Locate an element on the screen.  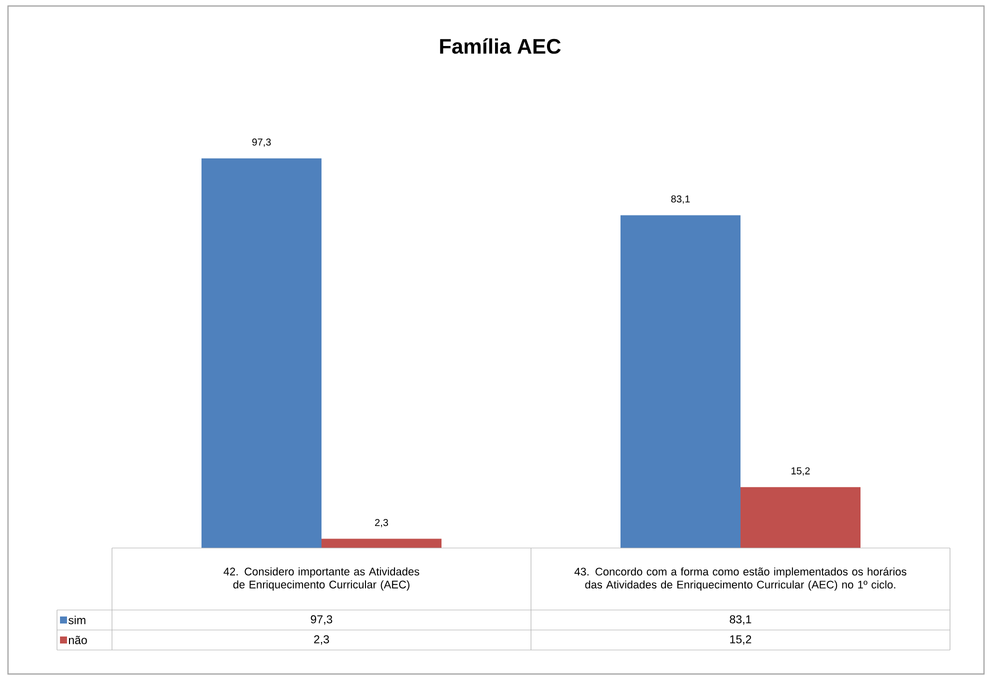
x-tick-label: 42. Considero importante as Atividades de Enriquecimento Curricular (AEC) is located at coordinates (322, 579).